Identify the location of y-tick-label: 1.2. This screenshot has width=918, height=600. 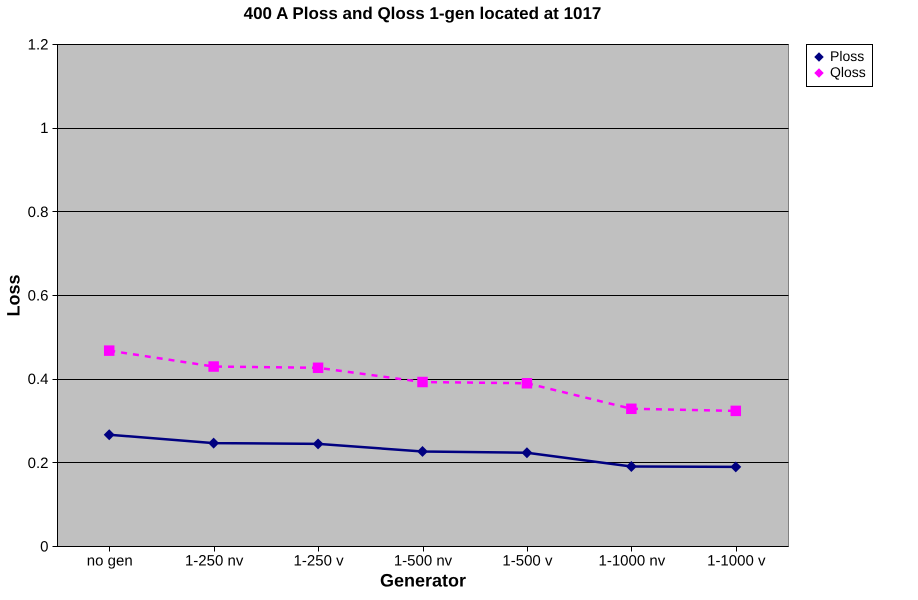
(38, 45).